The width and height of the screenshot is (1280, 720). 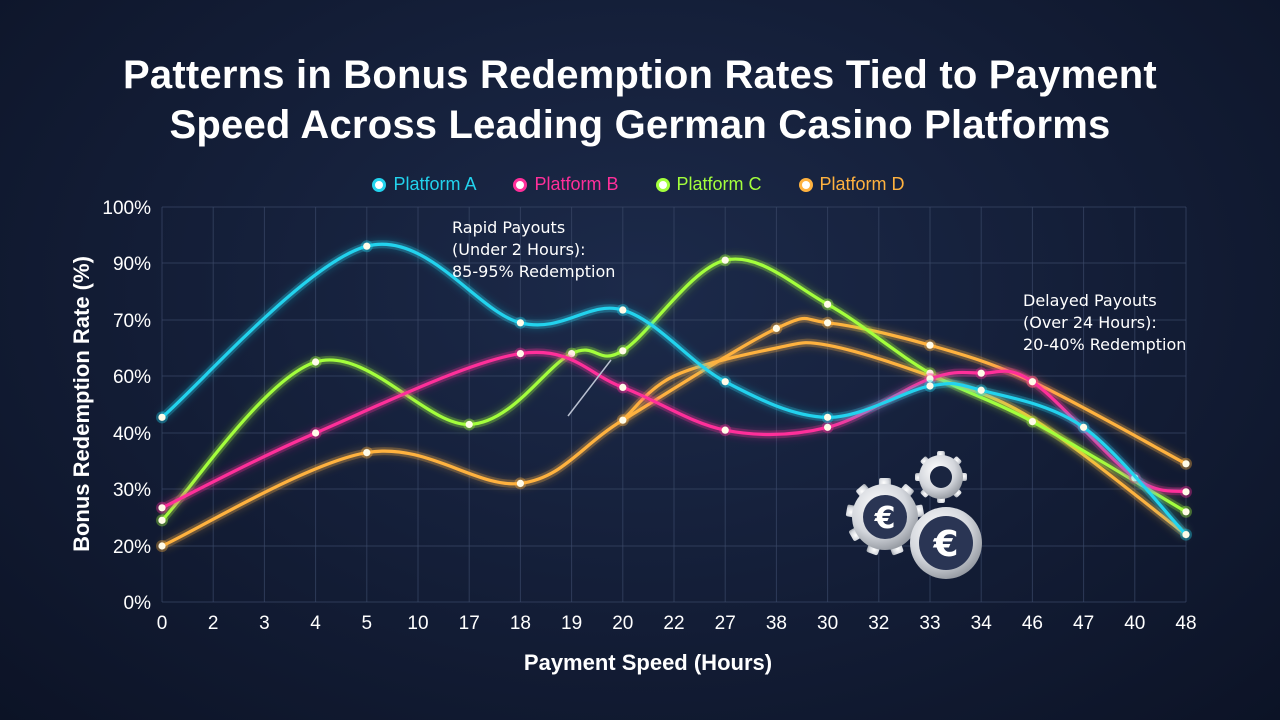 What do you see at coordinates (776, 623) in the screenshot?
I see `x-tick-label: 38` at bounding box center [776, 623].